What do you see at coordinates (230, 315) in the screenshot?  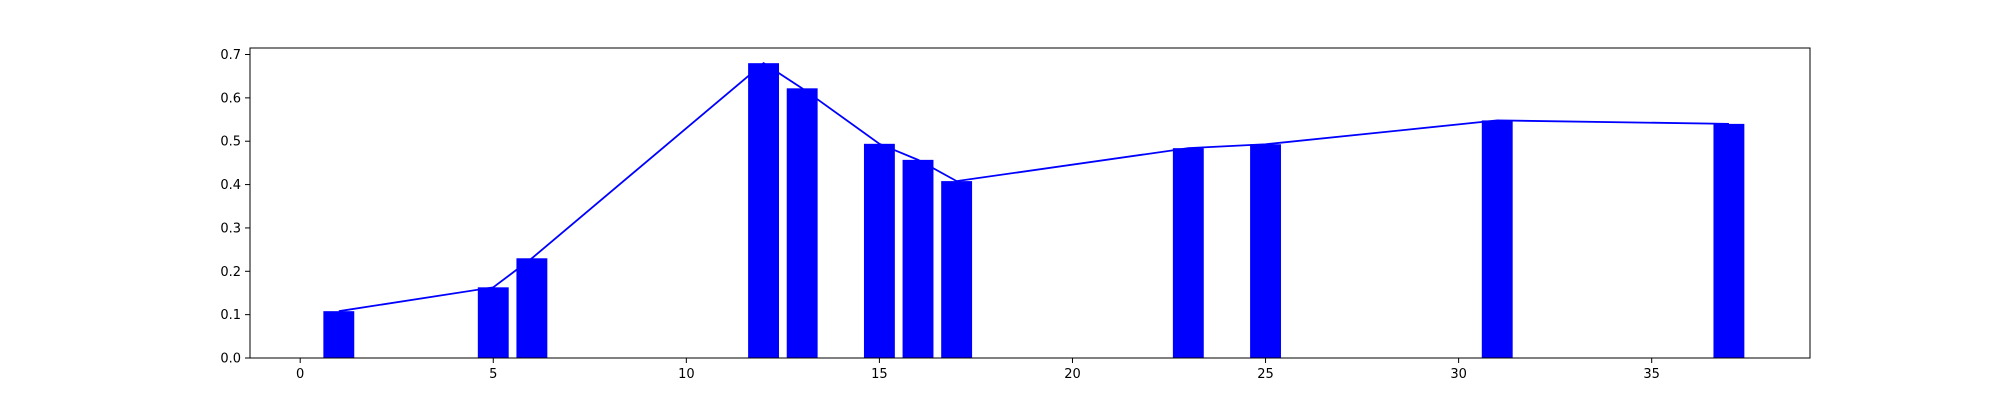 I see `y-tick-label: 0.1` at bounding box center [230, 315].